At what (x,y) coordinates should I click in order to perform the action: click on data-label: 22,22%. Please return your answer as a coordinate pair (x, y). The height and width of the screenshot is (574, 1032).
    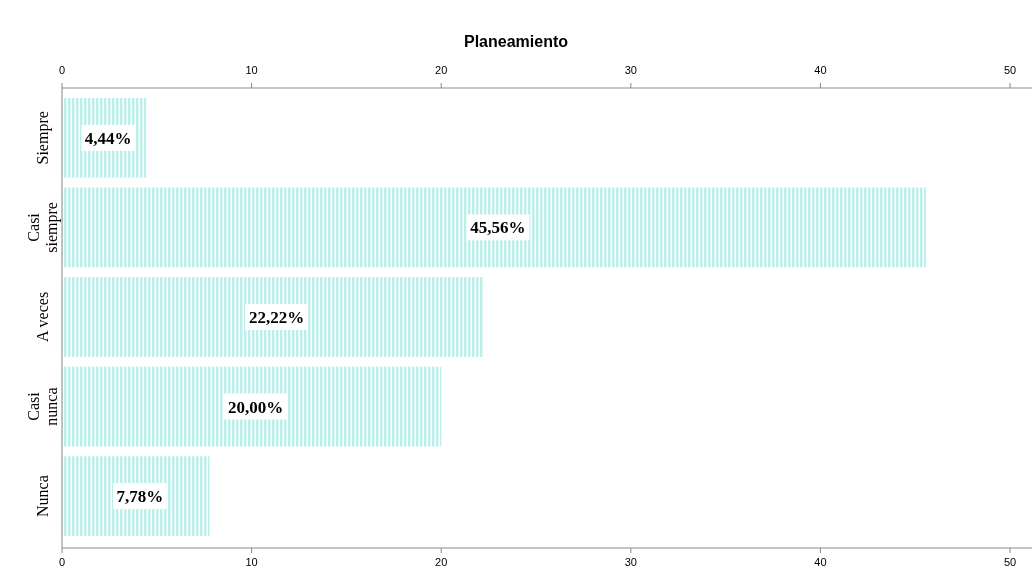
    Looking at the image, I should click on (277, 317).